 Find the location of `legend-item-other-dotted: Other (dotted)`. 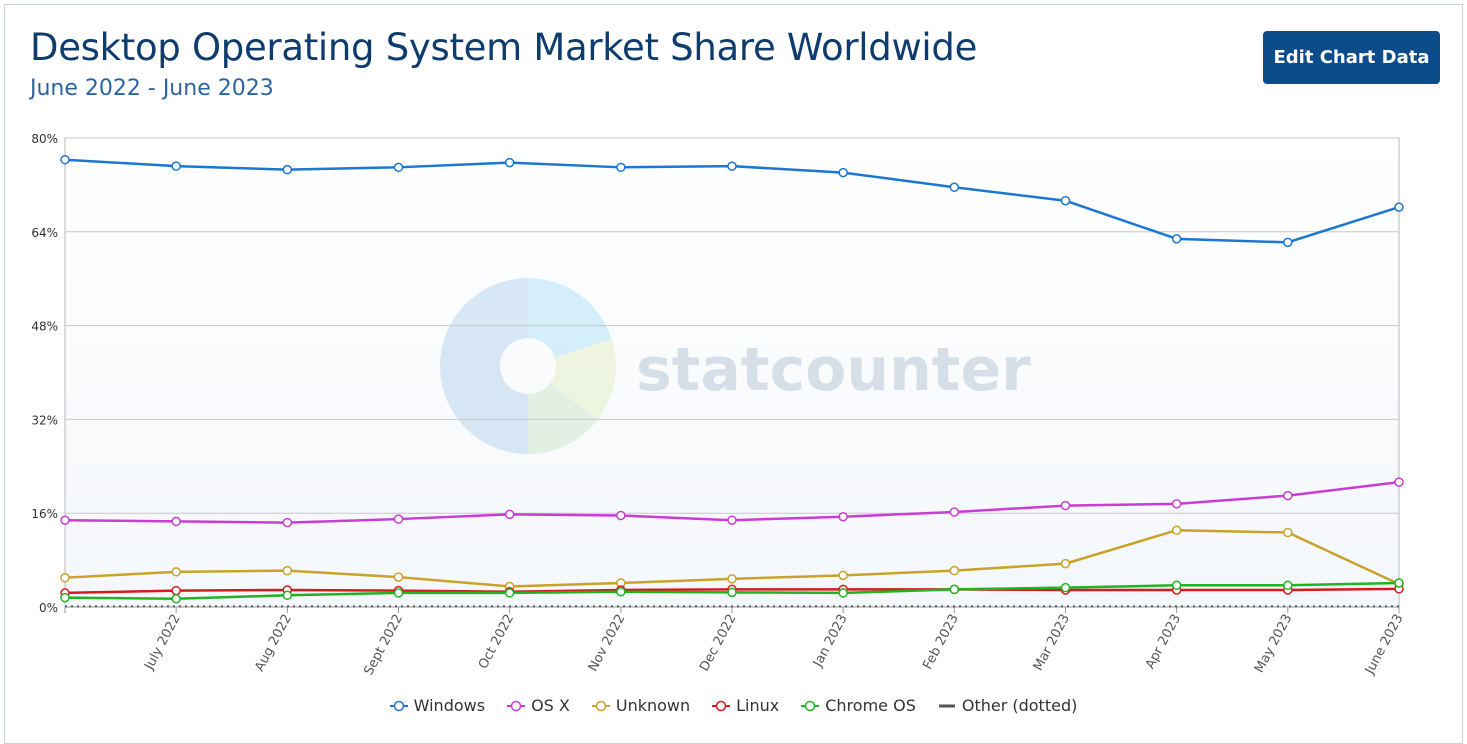

legend-item-other-dotted: Other (dotted) is located at coordinates (1008, 705).